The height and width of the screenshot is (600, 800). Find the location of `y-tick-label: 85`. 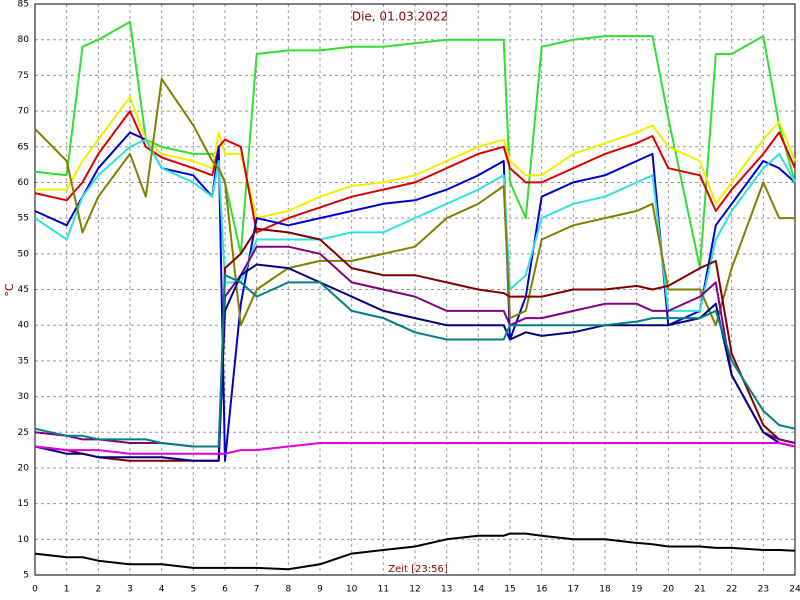

y-tick-label: 85 is located at coordinates (23, 5).